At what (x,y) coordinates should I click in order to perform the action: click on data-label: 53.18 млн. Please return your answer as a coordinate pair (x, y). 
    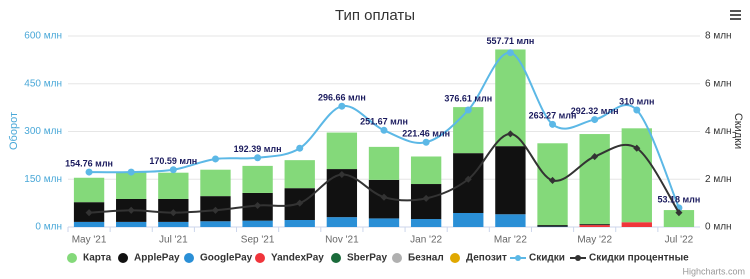
    Looking at the image, I should click on (679, 199).